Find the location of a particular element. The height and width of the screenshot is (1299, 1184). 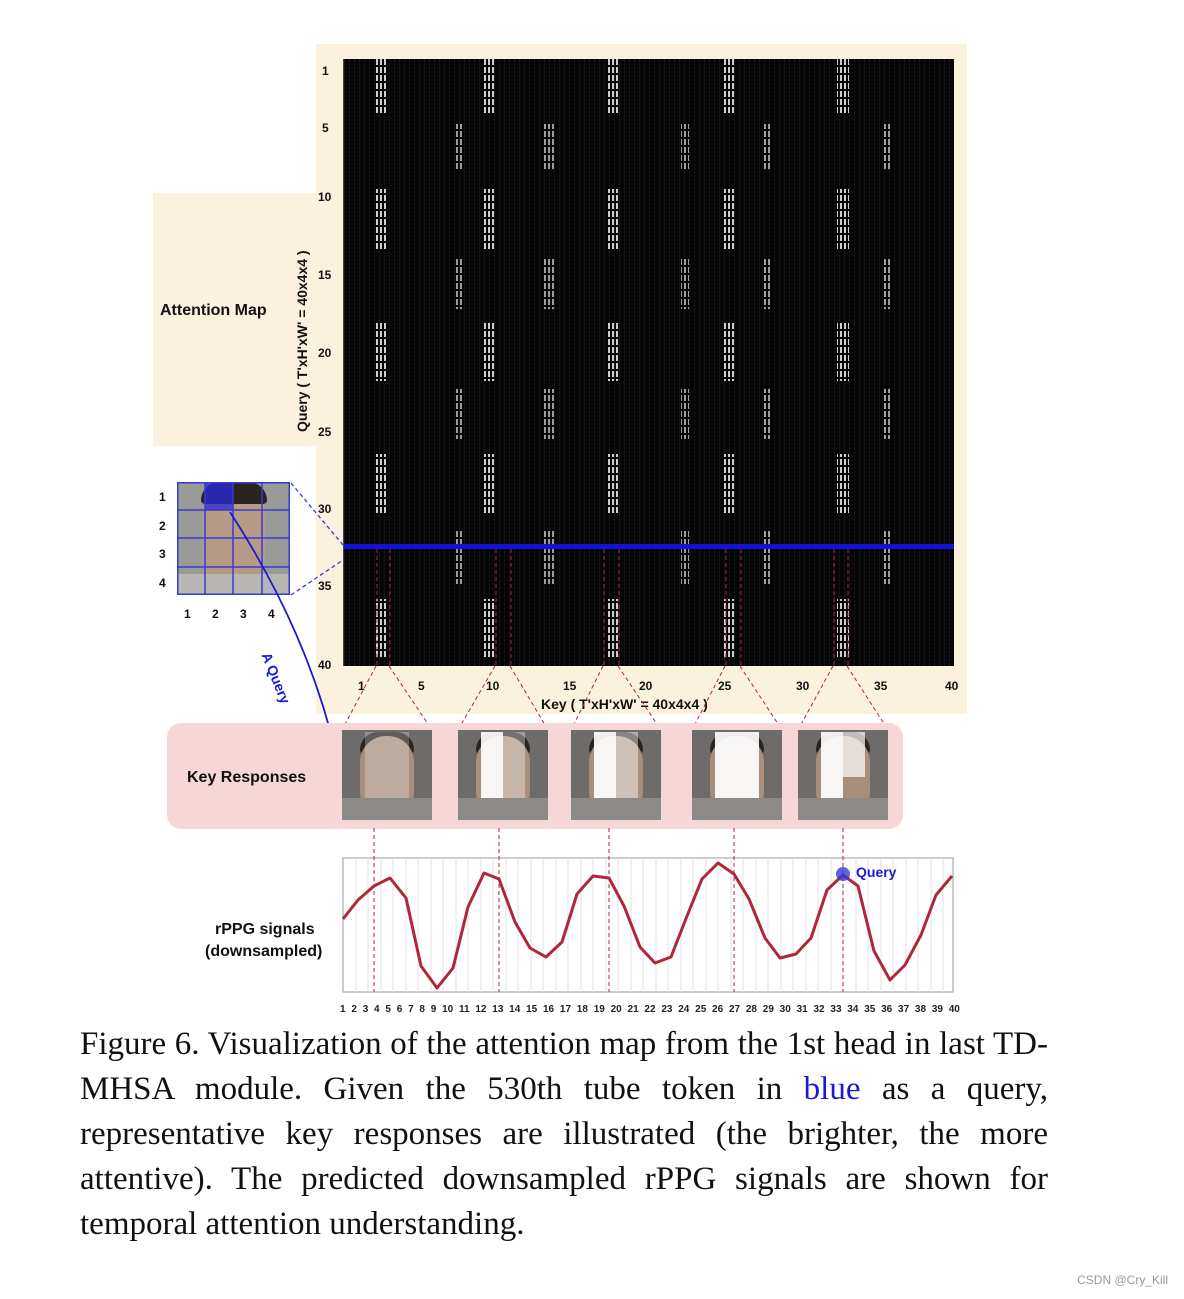

rppg-x-tick: 26 is located at coordinates (718, 1009).